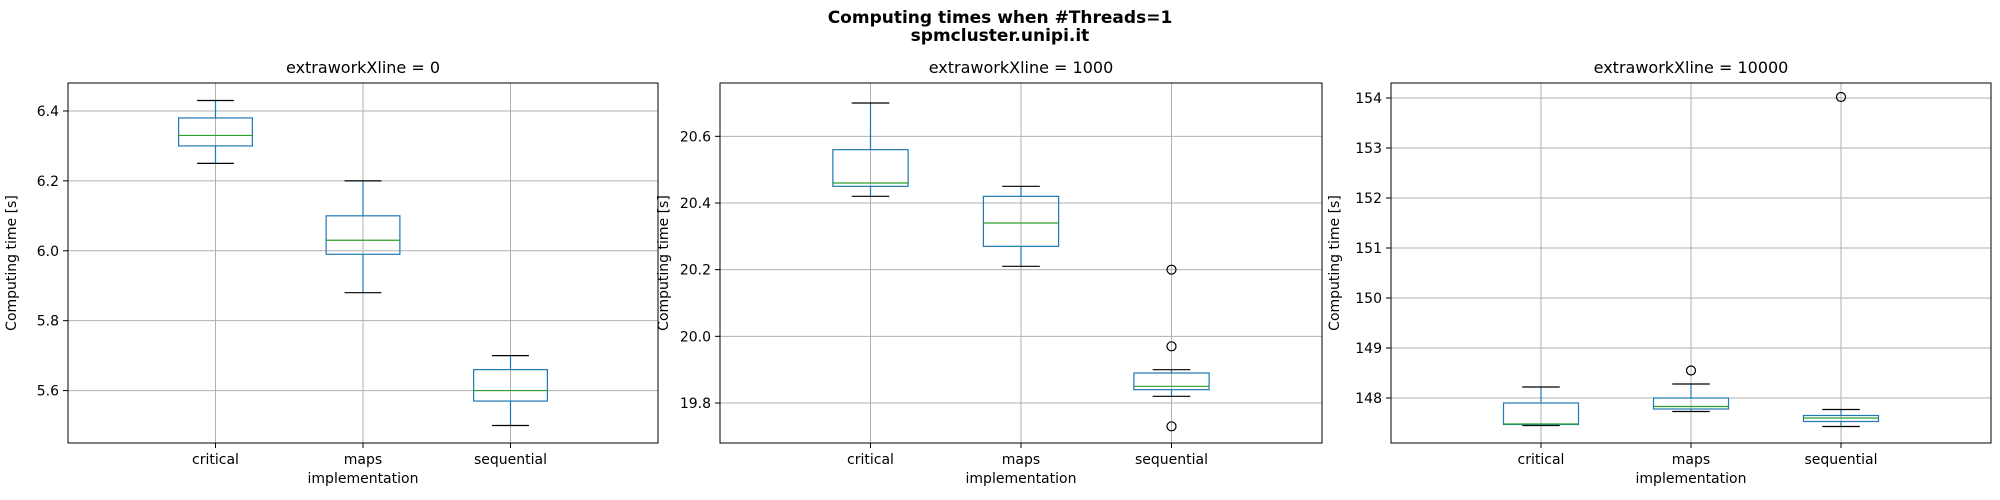 The height and width of the screenshot is (500, 2000). What do you see at coordinates (1021, 67) in the screenshot?
I see `subplot-title: extraworkXline = 1000` at bounding box center [1021, 67].